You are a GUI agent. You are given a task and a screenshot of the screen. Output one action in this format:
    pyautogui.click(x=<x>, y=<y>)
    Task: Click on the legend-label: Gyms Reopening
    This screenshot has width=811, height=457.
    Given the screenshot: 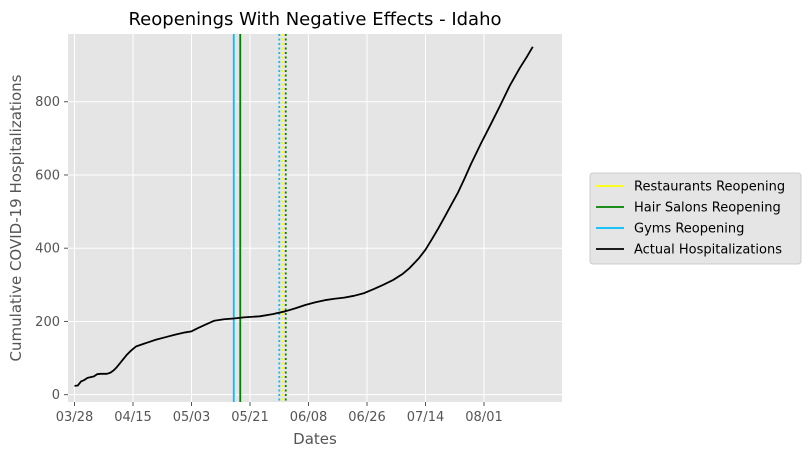 What is the action you would take?
    pyautogui.click(x=689, y=229)
    